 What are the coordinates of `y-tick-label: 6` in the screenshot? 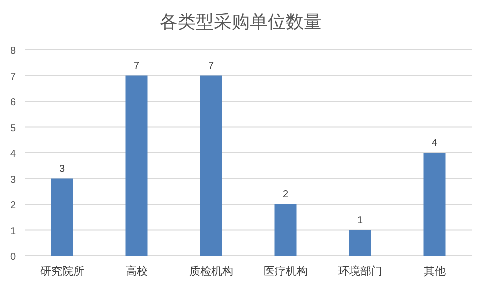 It's located at (13, 103).